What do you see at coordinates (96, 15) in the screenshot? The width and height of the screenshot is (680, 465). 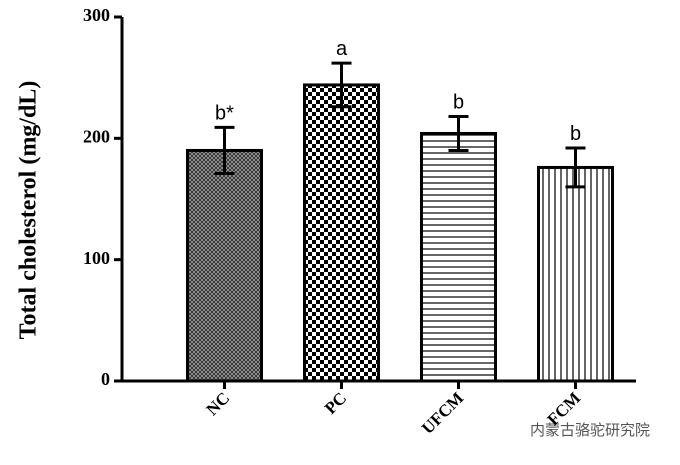 I see `y-tick-label: 300` at bounding box center [96, 15].